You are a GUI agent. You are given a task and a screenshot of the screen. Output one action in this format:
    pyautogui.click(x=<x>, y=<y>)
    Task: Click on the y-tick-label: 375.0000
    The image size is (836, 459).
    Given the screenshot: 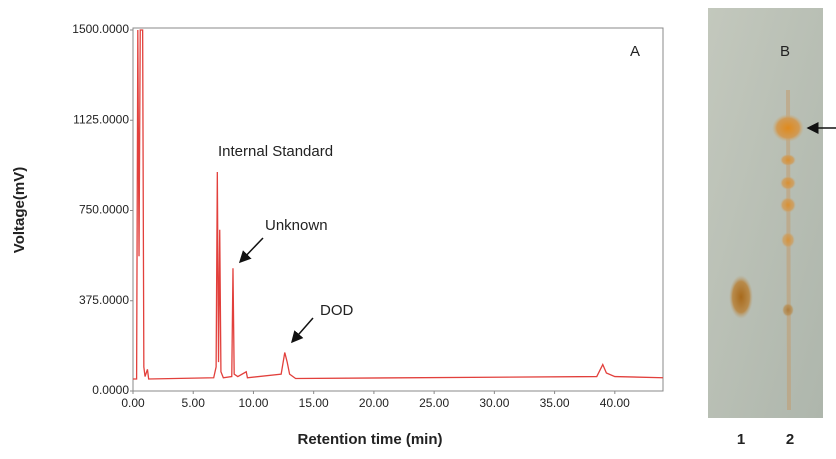 What is the action you would take?
    pyautogui.click(x=104, y=300)
    